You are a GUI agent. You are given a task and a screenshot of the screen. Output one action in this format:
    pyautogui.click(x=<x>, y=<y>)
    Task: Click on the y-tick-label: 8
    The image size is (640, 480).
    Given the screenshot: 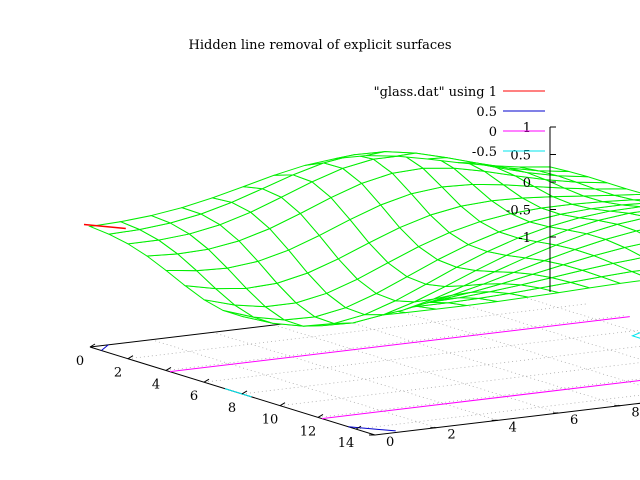 What is the action you would take?
    pyautogui.click(x=635, y=413)
    